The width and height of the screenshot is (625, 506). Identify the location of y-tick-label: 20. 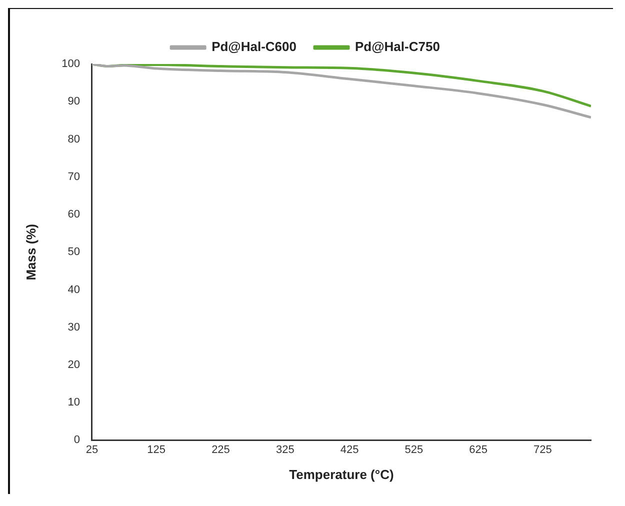
(74, 364).